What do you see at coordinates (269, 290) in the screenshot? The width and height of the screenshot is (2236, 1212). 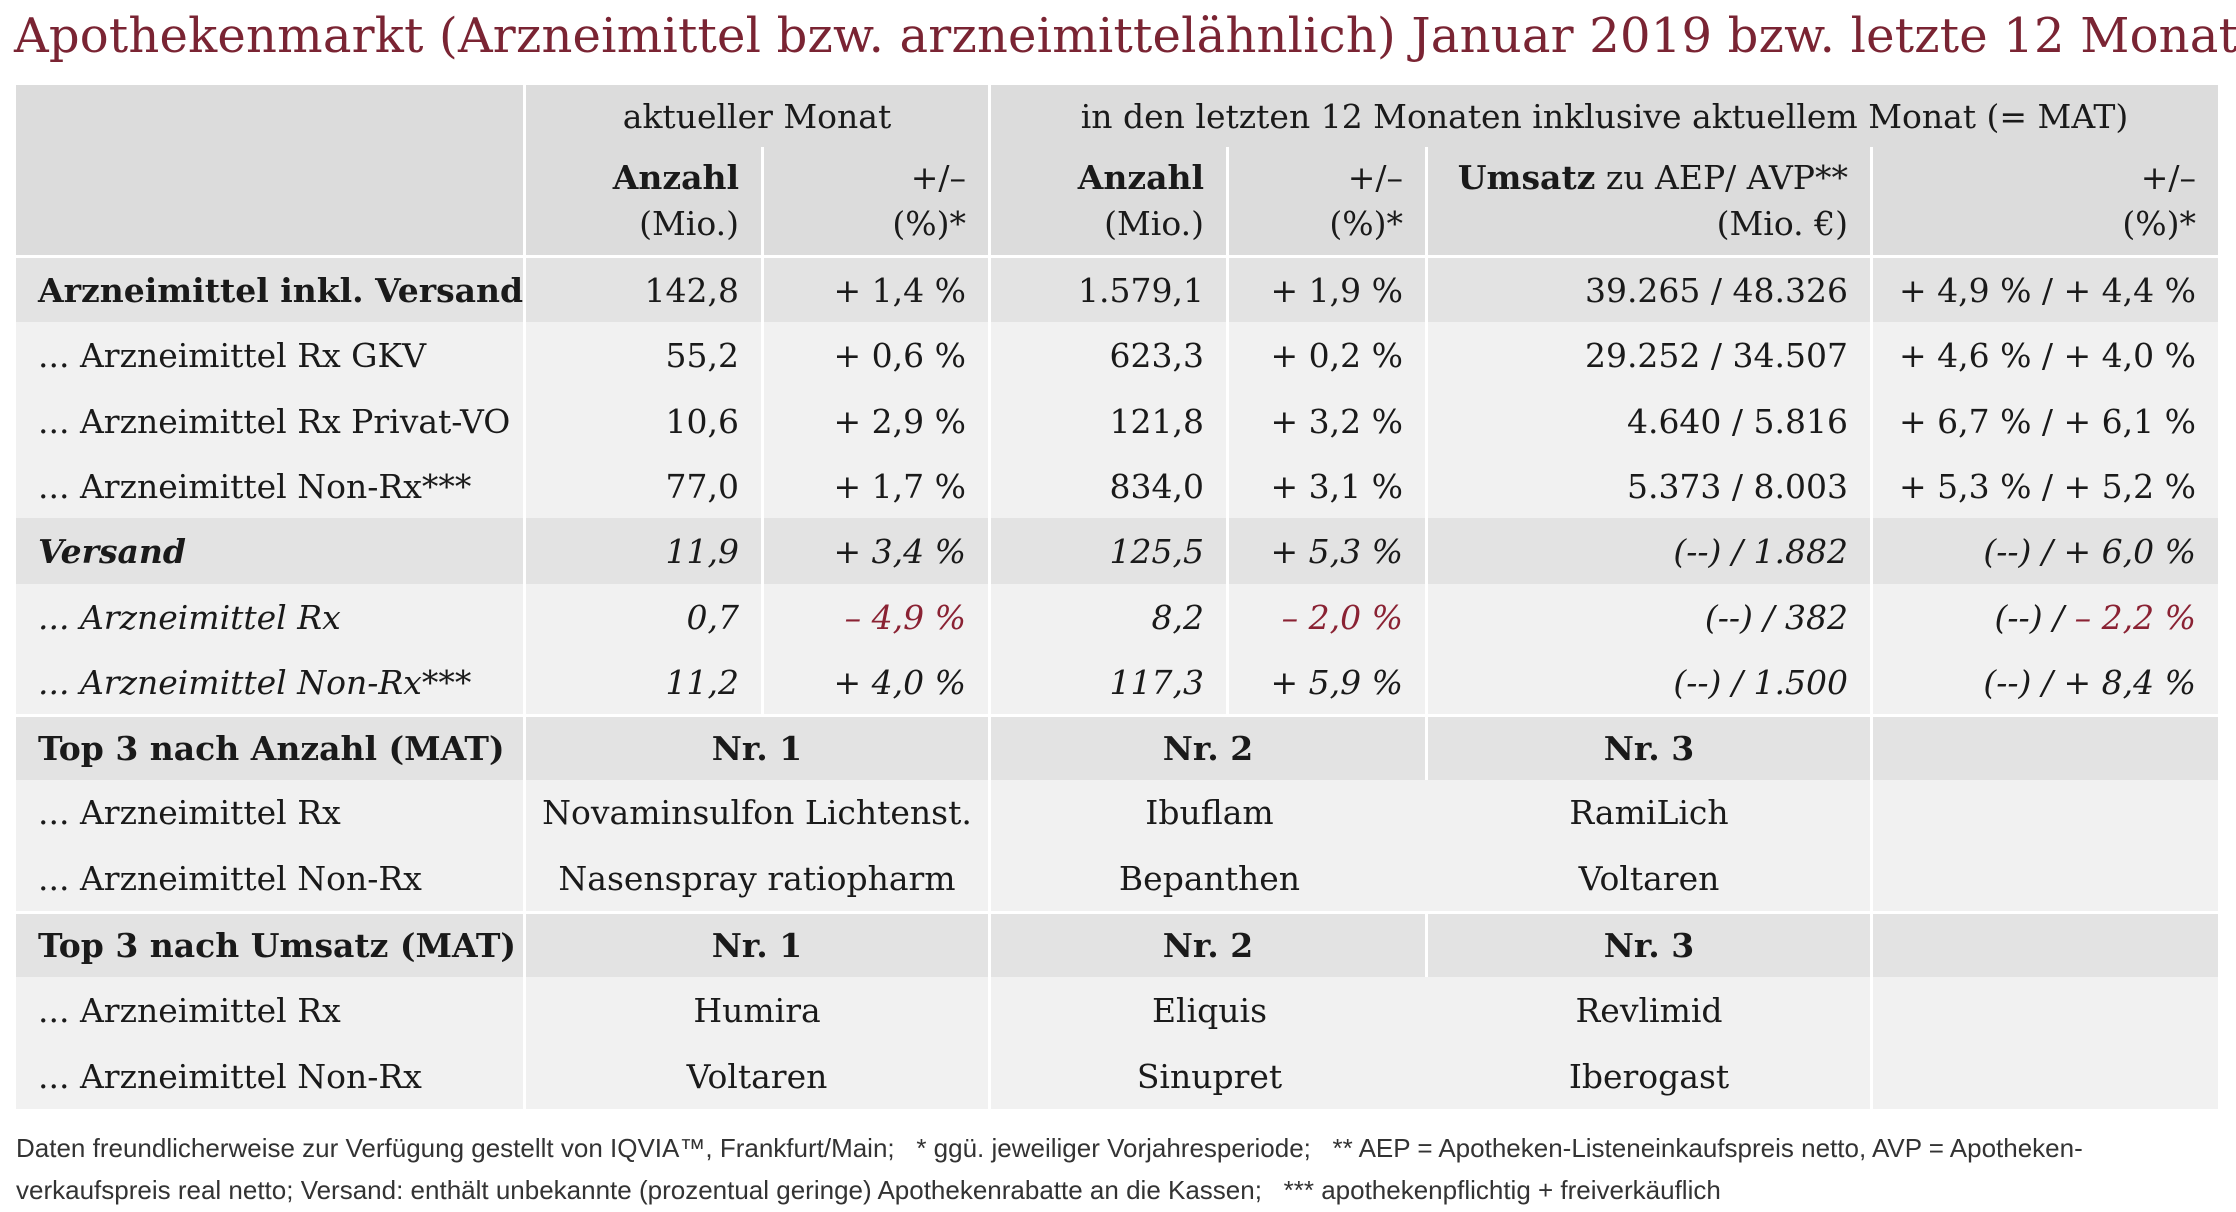 I see `row-label: Arzneimittel inkl. Versand` at bounding box center [269, 290].